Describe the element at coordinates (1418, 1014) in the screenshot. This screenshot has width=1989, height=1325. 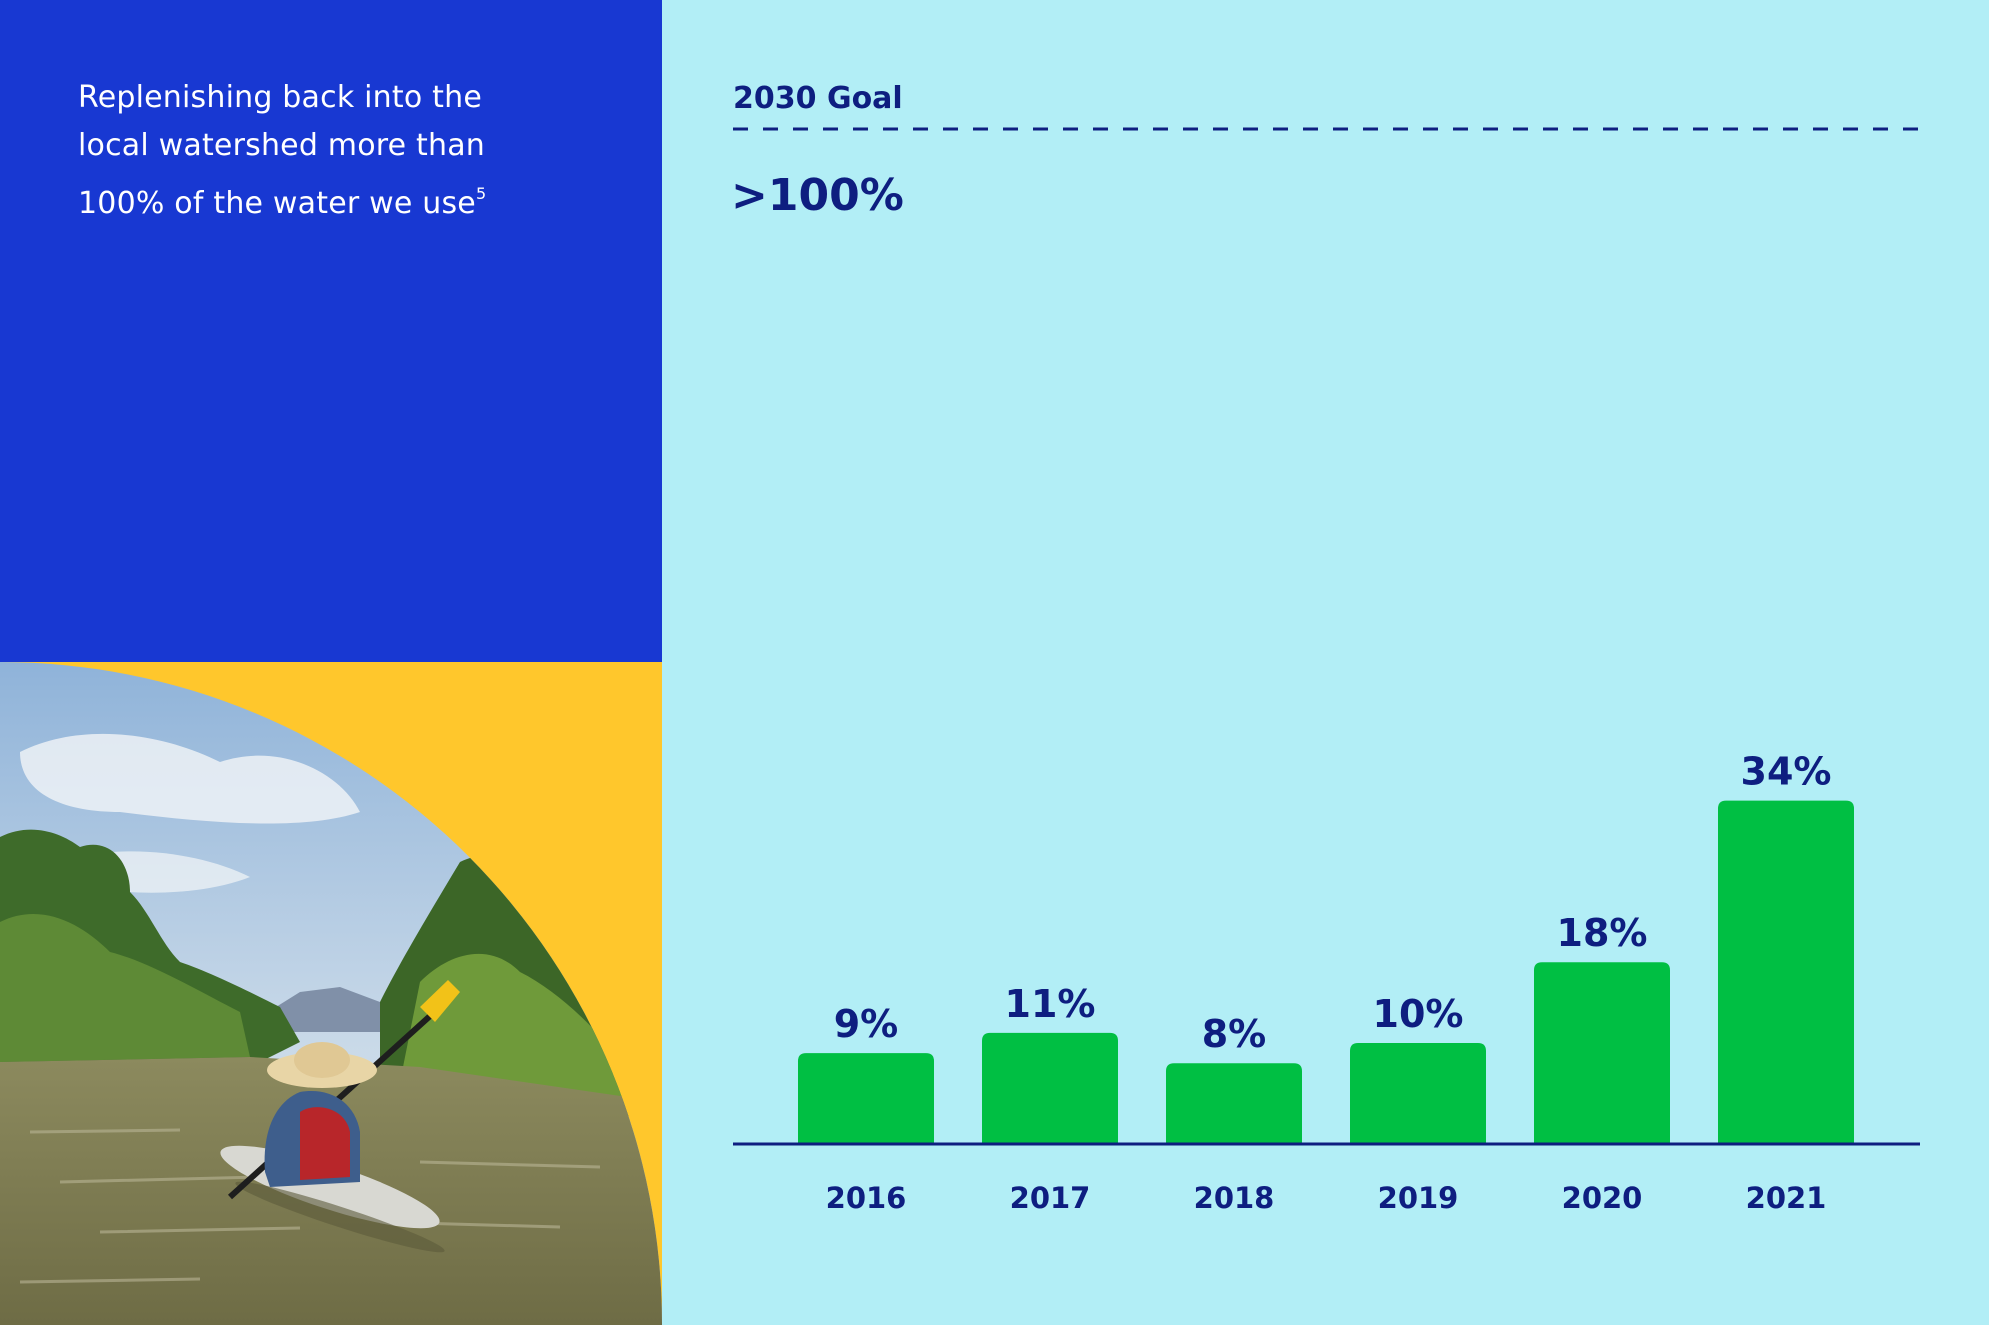
I see `value-label-2019: 10%` at that location.